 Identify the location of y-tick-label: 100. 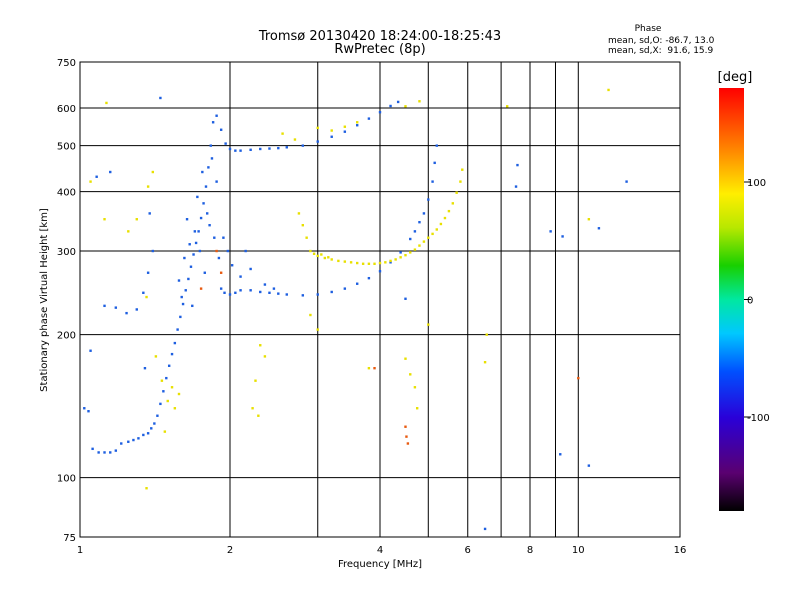
(66, 479).